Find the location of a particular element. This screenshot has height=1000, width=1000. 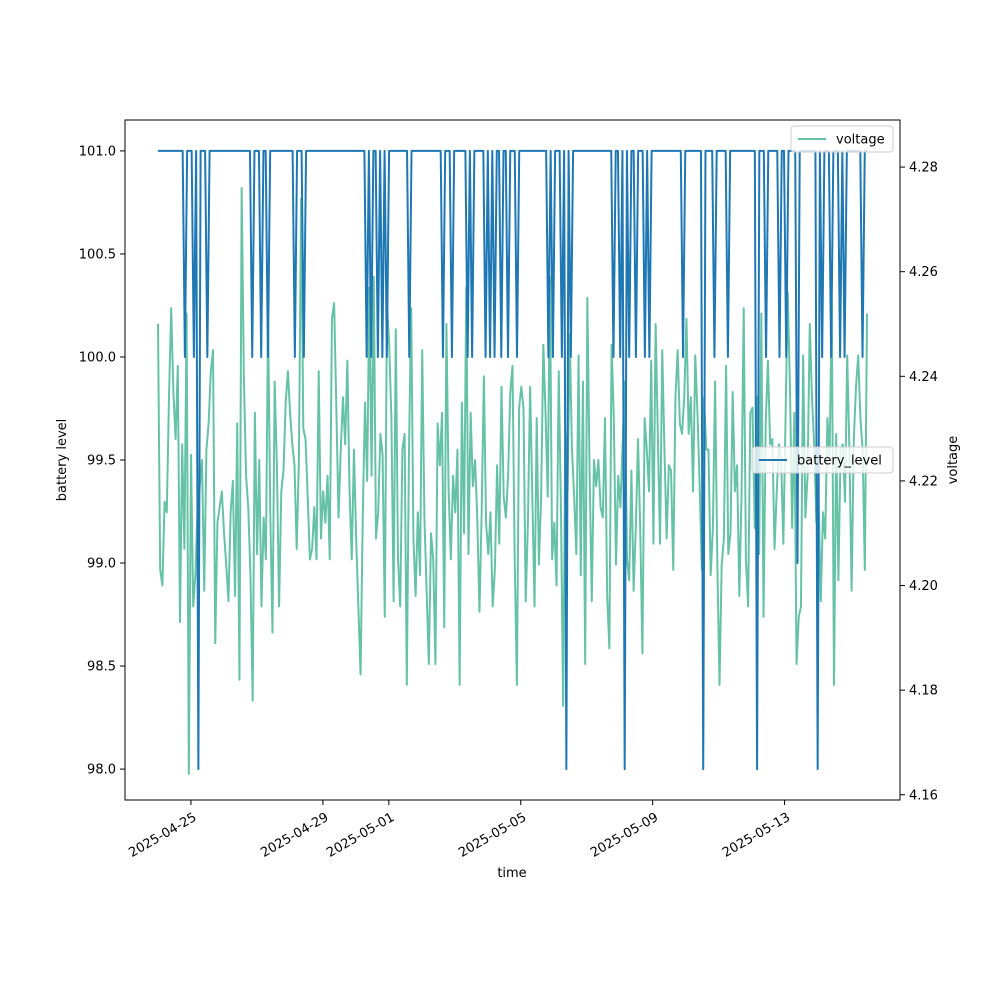

left-y-axis-title: battery level is located at coordinates (62, 460).